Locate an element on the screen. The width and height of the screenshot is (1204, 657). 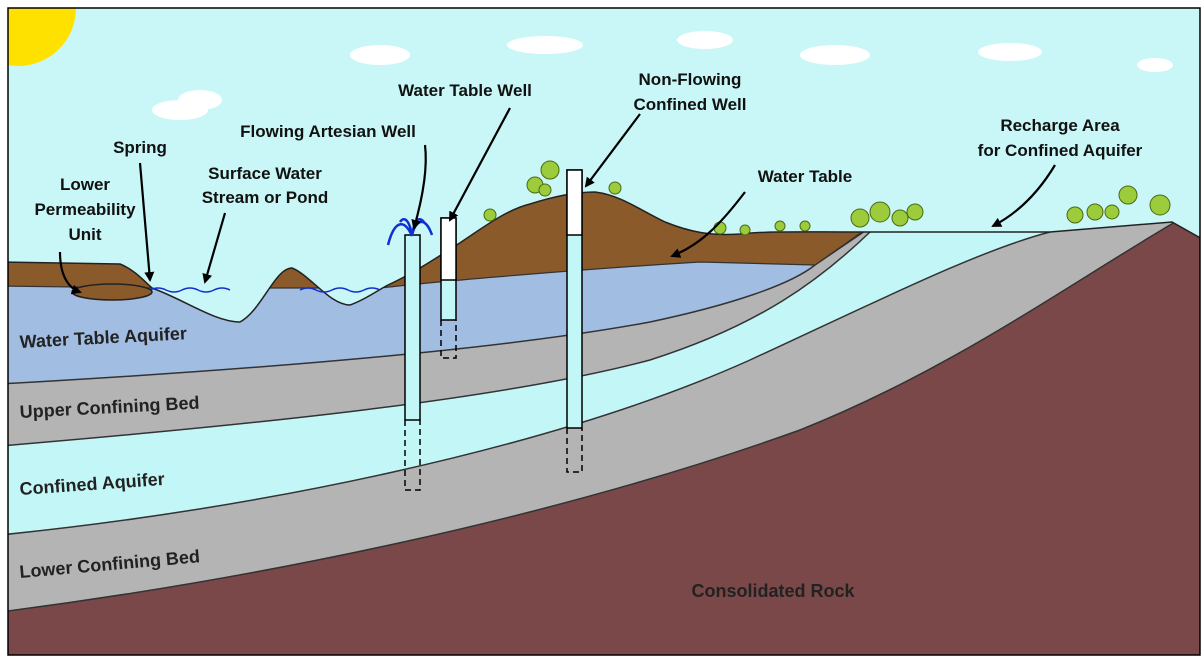
callout-label: Lower is located at coordinates (85, 184).